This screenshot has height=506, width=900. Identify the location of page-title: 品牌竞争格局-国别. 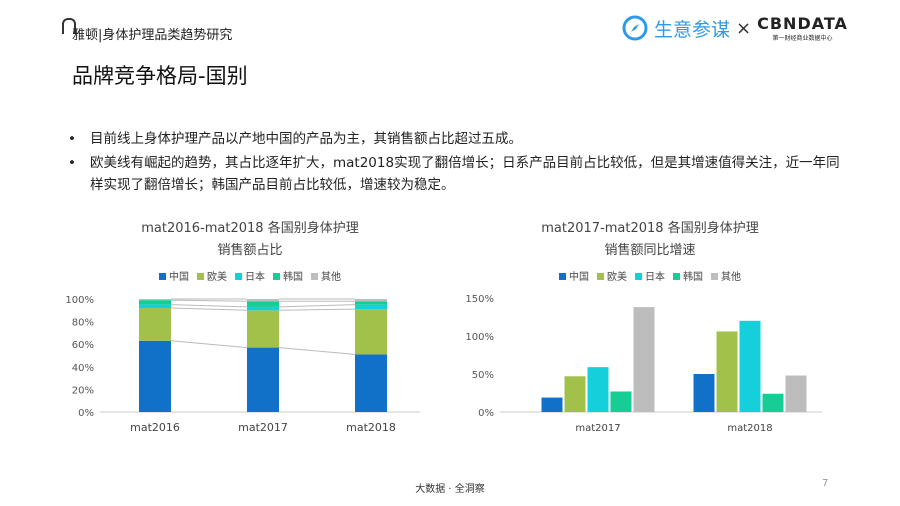
(160, 76).